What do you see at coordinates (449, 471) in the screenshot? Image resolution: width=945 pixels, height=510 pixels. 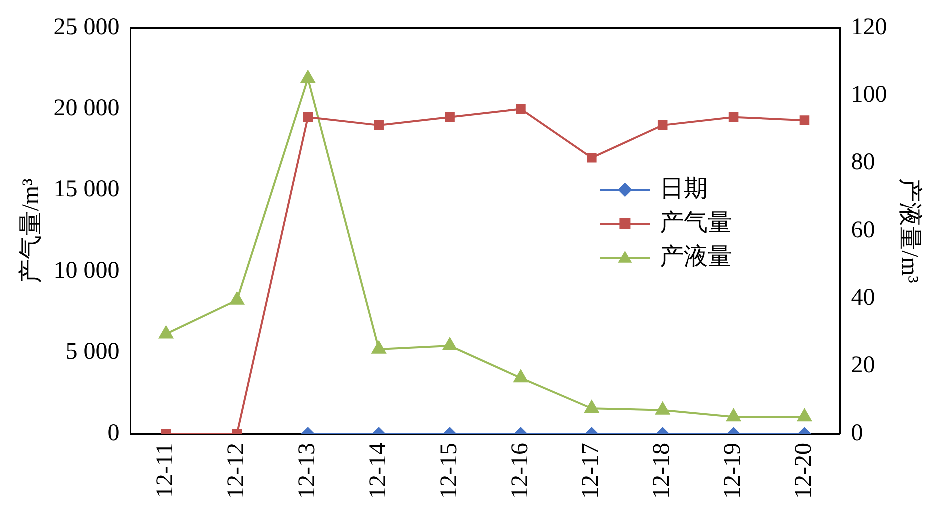 I see `x-tick-label: 12-15` at bounding box center [449, 471].